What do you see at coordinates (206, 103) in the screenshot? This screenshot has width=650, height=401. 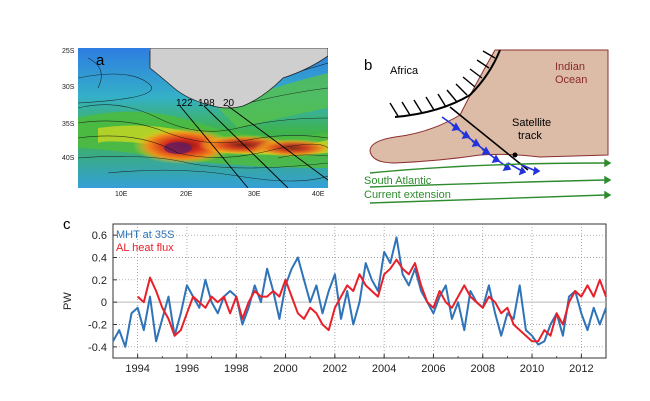 I see `track-label-198: 198` at bounding box center [206, 103].